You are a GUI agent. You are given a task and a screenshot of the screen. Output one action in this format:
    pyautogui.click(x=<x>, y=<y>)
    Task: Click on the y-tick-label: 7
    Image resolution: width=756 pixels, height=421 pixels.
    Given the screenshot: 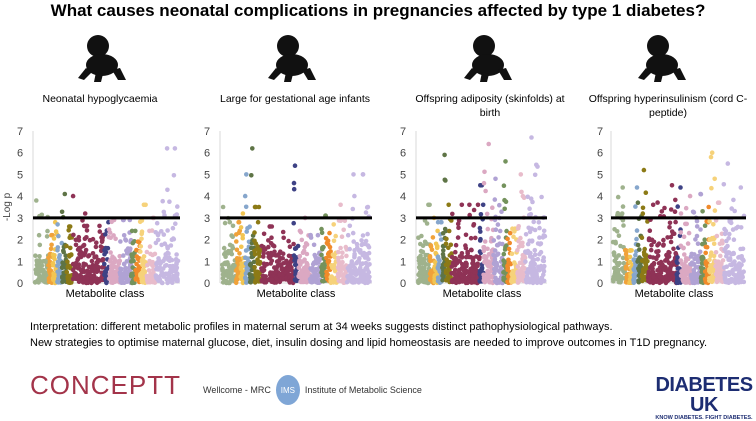 What is the action you would take?
    pyautogui.click(x=20, y=132)
    